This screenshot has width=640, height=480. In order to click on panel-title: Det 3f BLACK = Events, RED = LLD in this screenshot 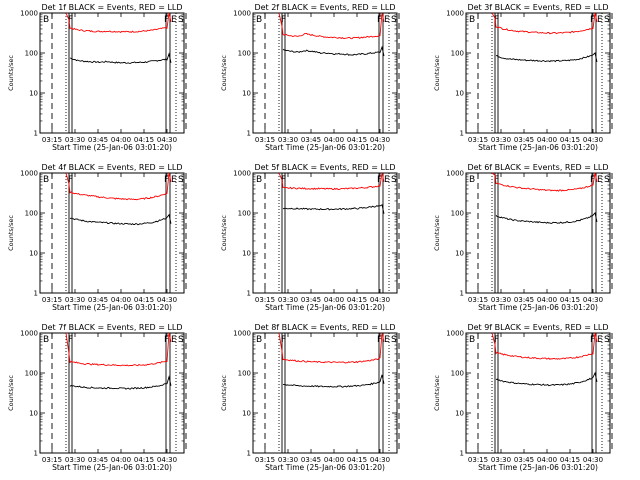, I will do `click(537, 7)`.